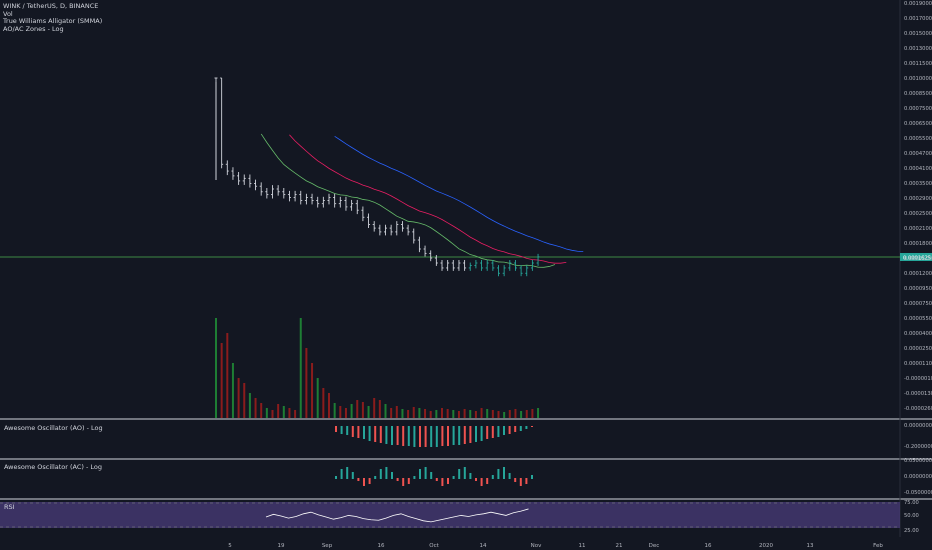 The image size is (932, 550). What do you see at coordinates (918, 379) in the screenshot?
I see `price-tick-label: -0.0000010` at bounding box center [918, 379].